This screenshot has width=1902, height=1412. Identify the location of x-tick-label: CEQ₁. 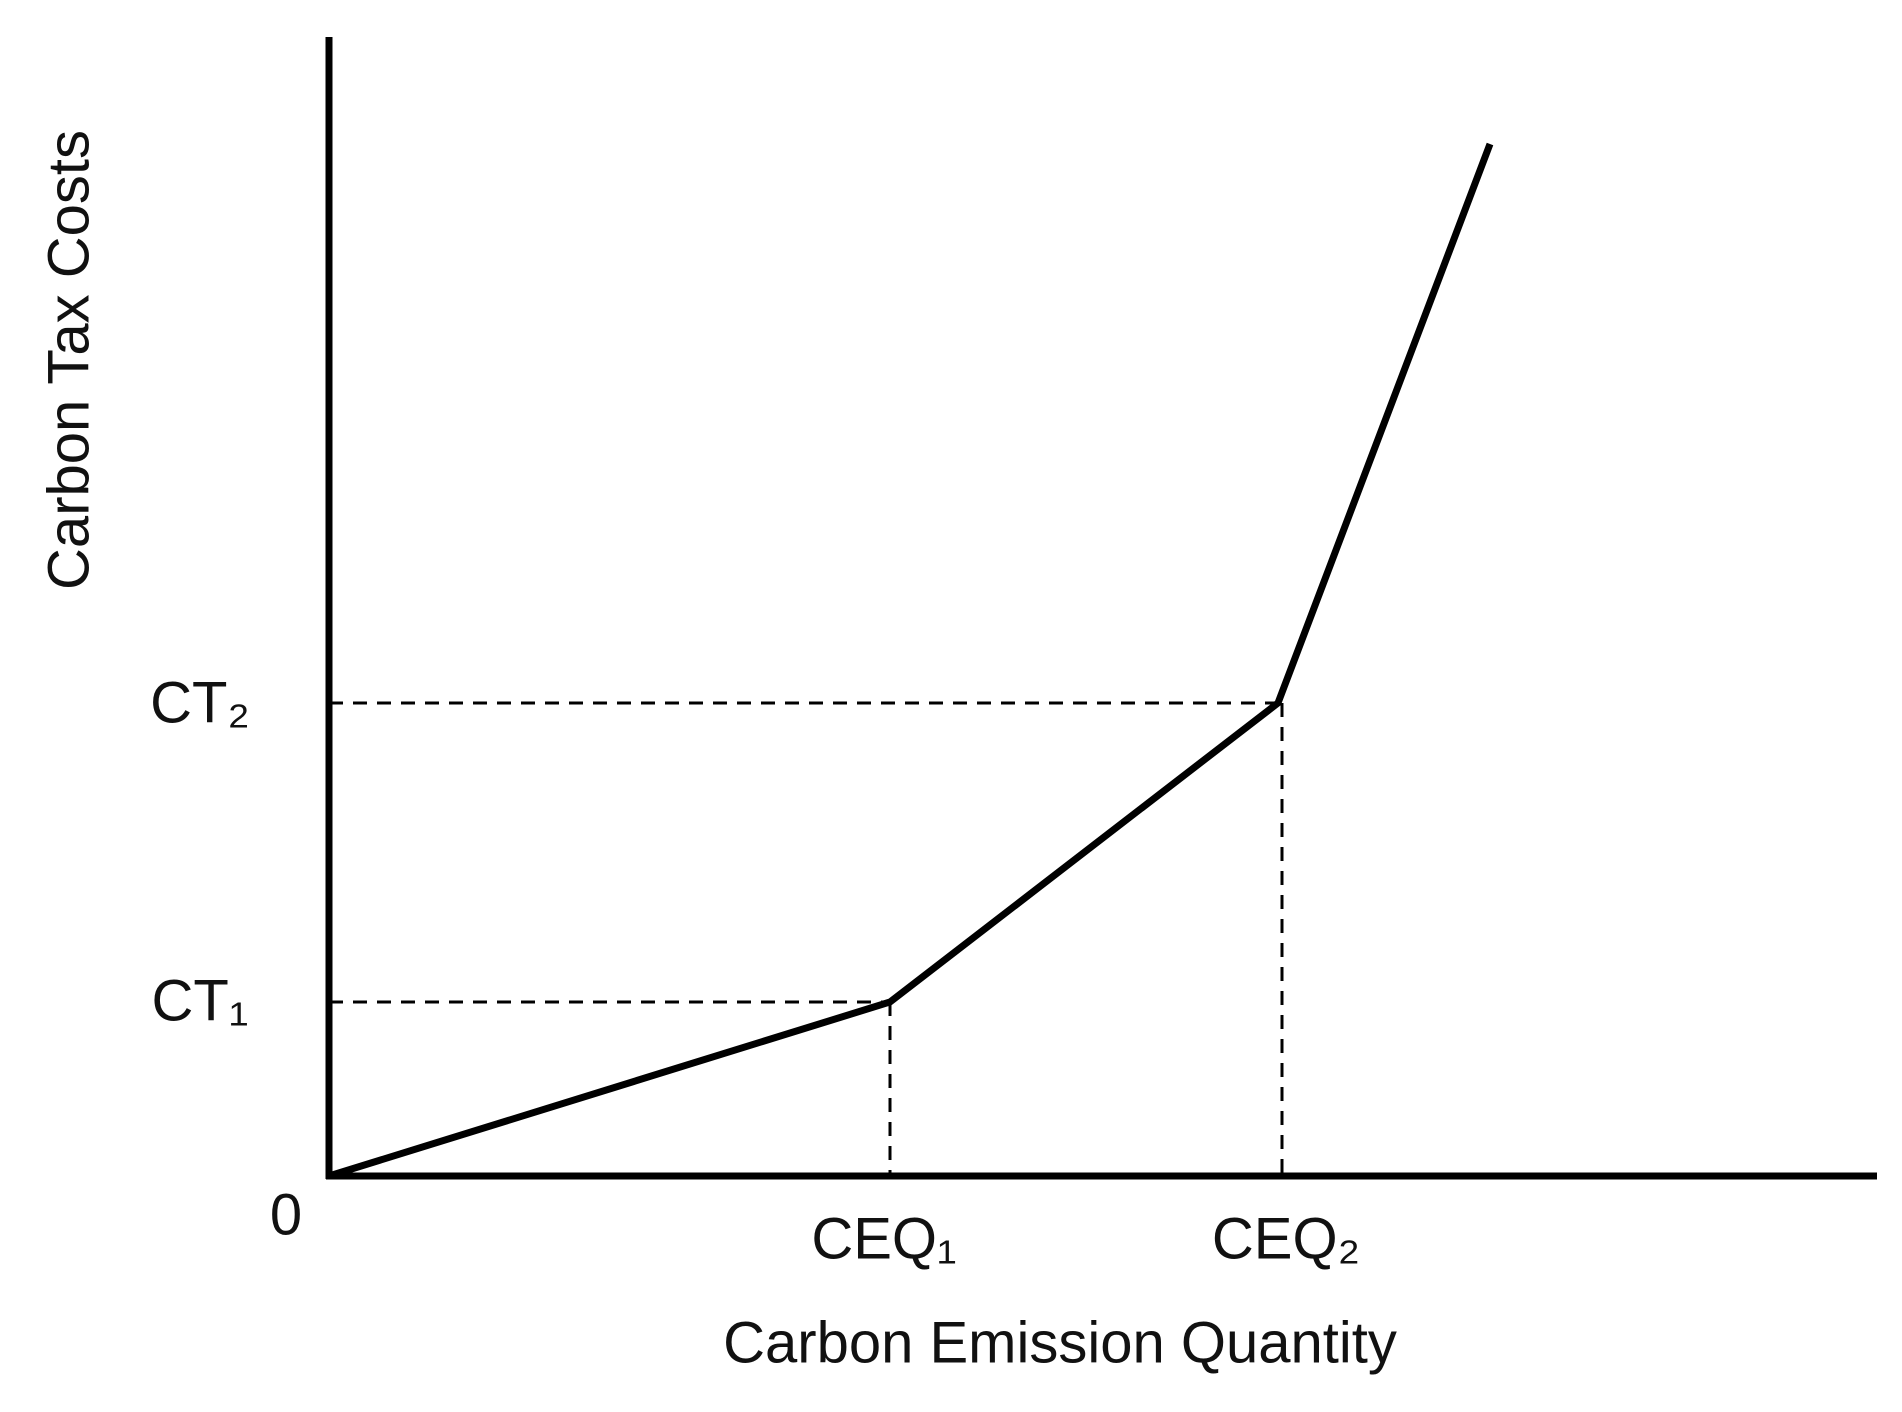
(883, 1238).